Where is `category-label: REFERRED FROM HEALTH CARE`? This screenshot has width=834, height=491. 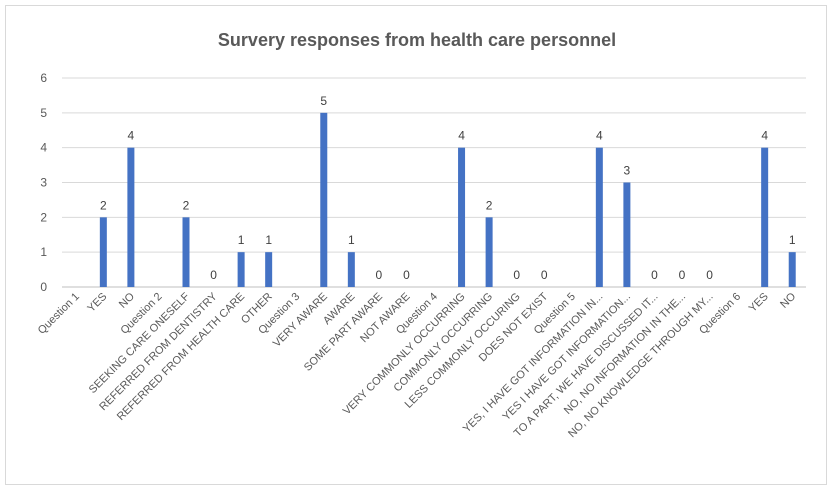 category-label: REFERRED FROM HEALTH CARE is located at coordinates (181, 357).